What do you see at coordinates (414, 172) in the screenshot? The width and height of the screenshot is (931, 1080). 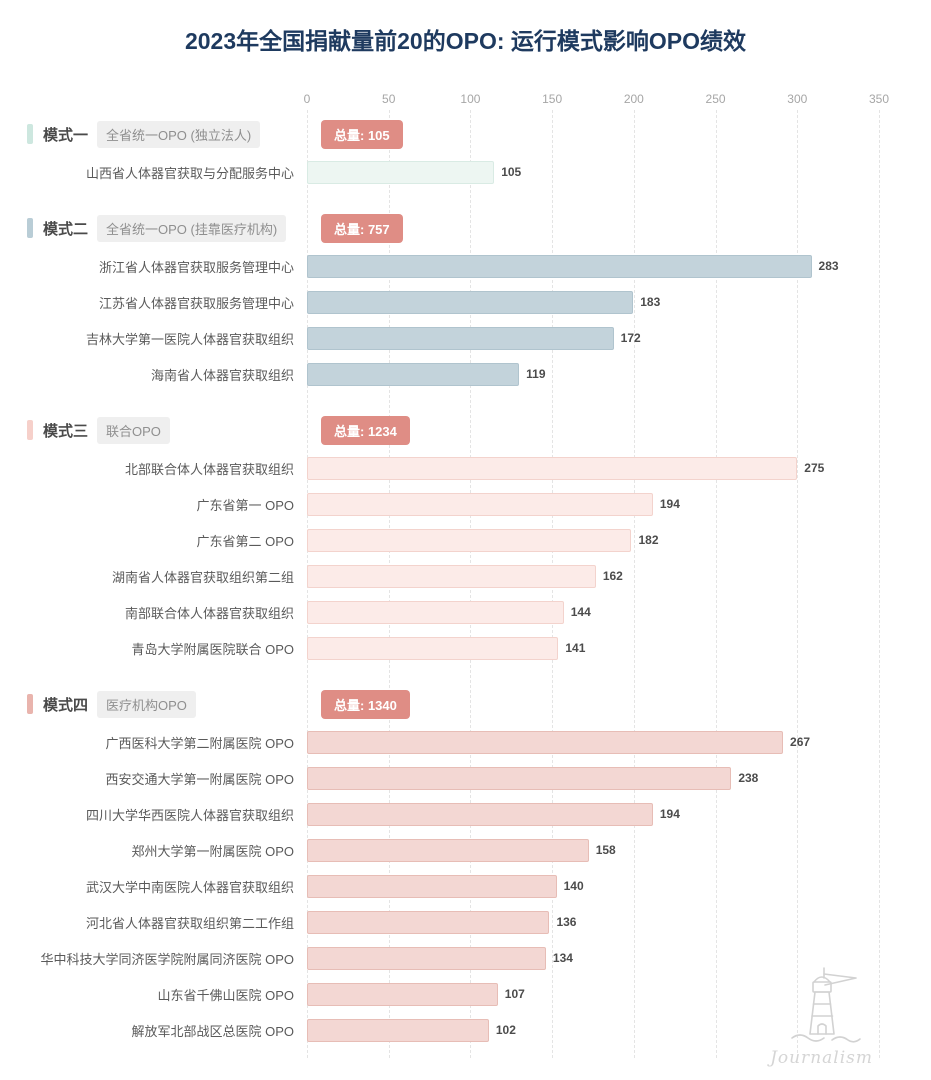 I see `bar: 105` at bounding box center [414, 172].